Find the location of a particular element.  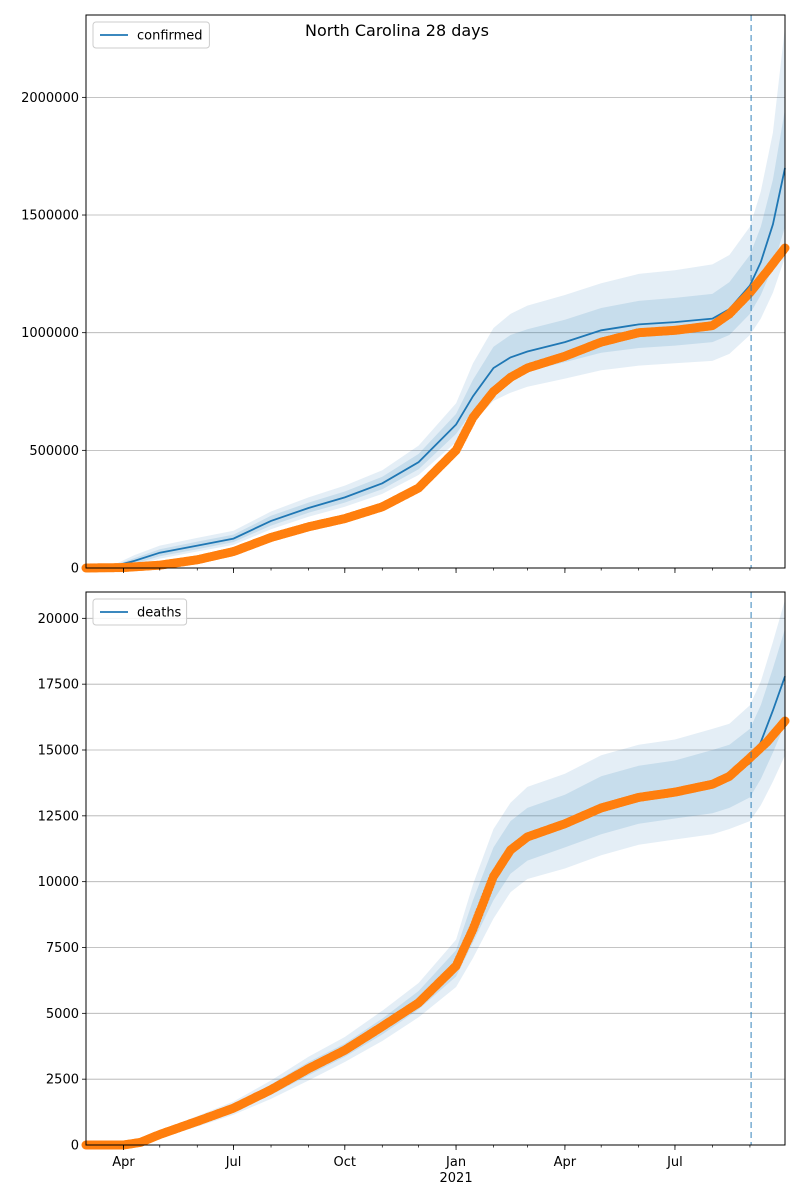

x-axis-labels: Apr Jul Oct Jan Apr Jul 2021 is located at coordinates (397, 1170).